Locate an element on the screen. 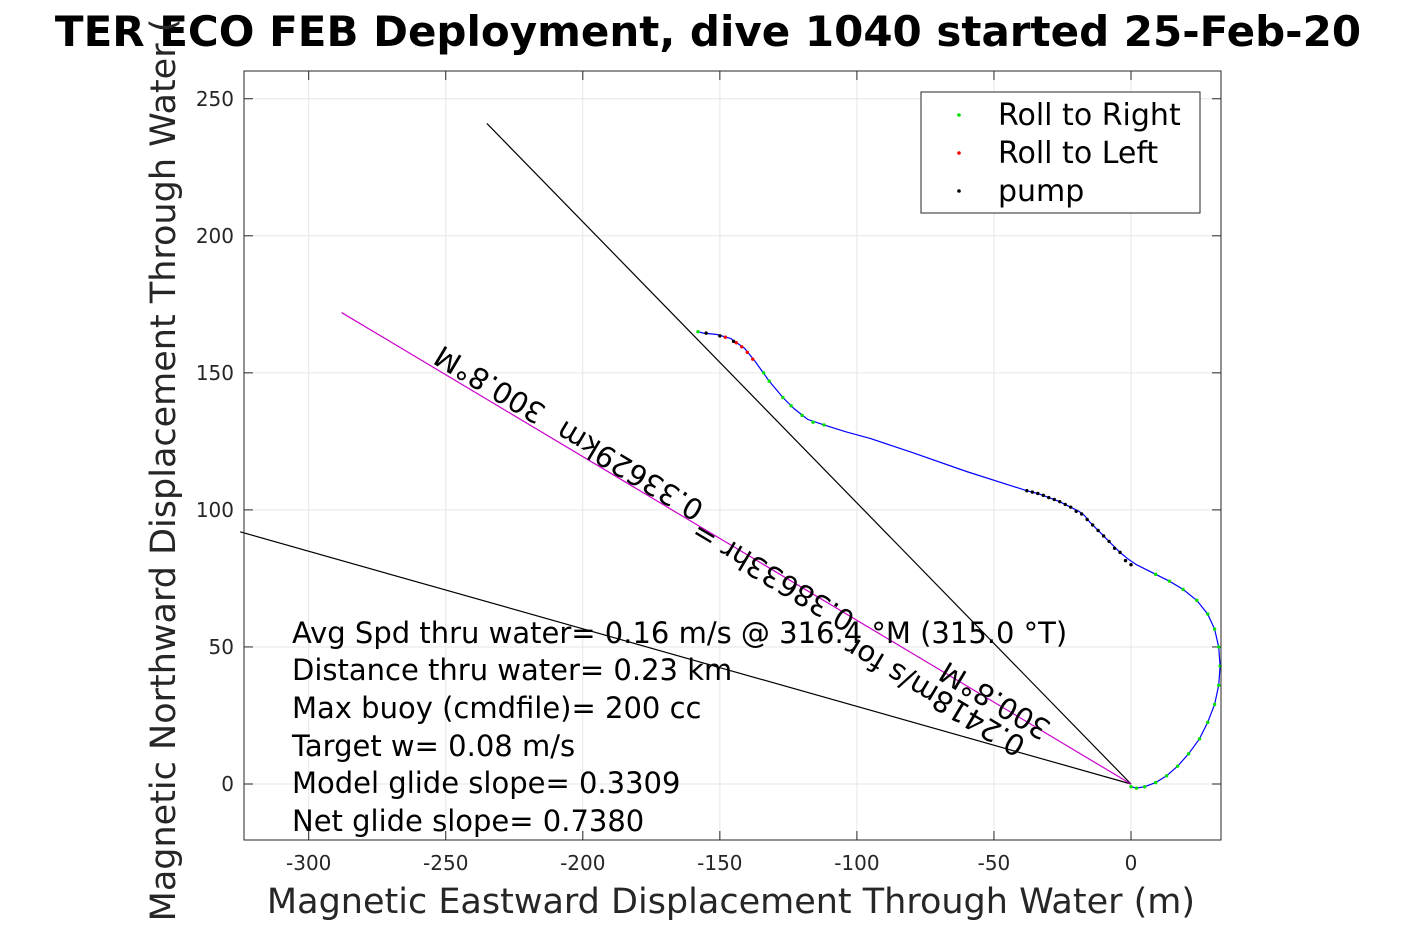 This screenshot has width=1417, height=945. y-tick-label: 50 is located at coordinates (221, 647).